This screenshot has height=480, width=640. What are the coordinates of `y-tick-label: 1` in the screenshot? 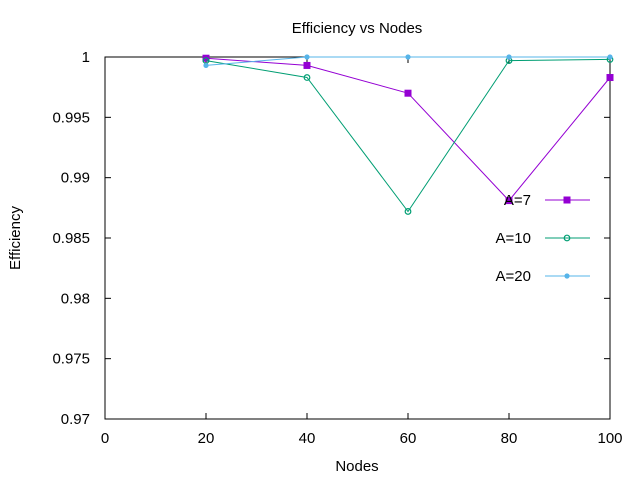 It's located at (86, 57).